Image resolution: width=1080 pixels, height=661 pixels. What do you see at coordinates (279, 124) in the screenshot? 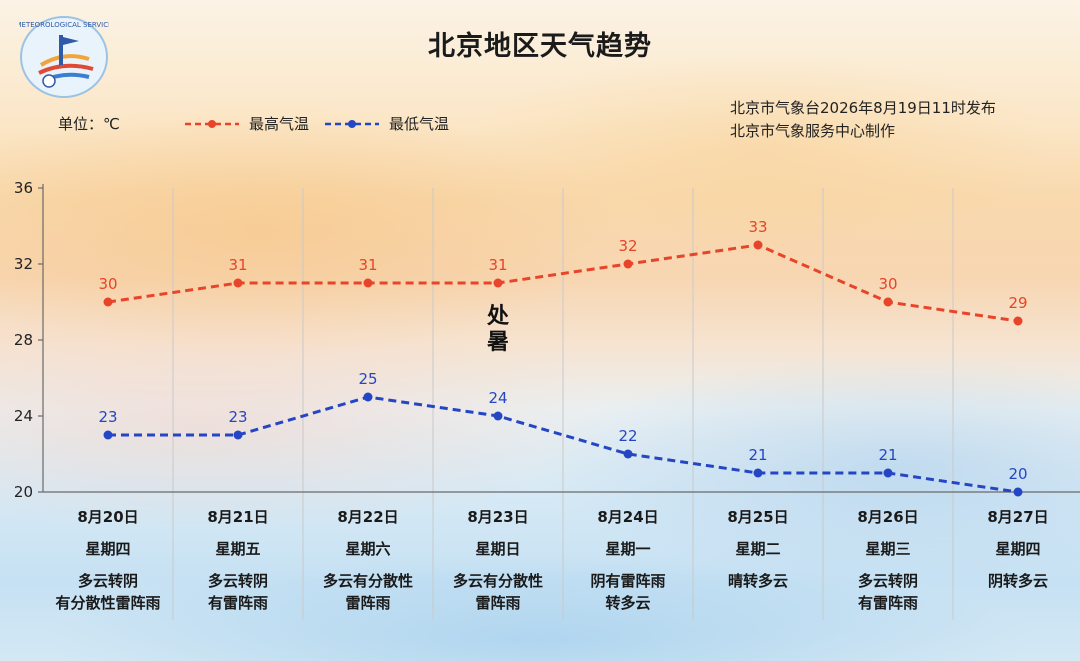
I see `legend-high-label: 最高气温` at bounding box center [279, 124].